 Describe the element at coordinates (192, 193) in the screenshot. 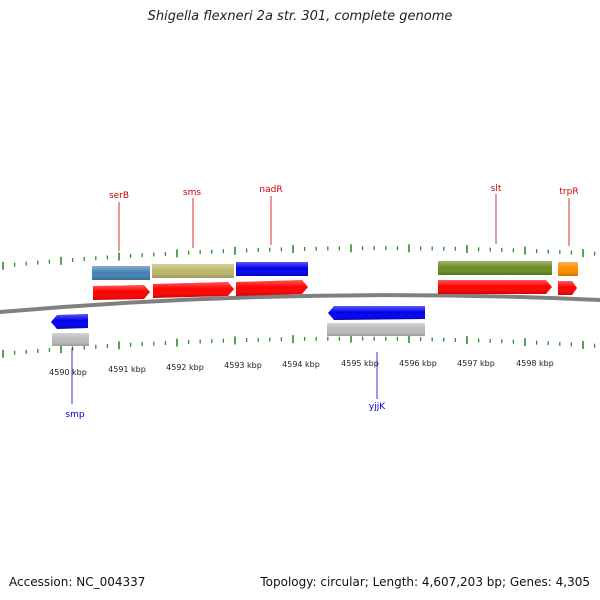

I see `gene-label-sms: sms` at that location.